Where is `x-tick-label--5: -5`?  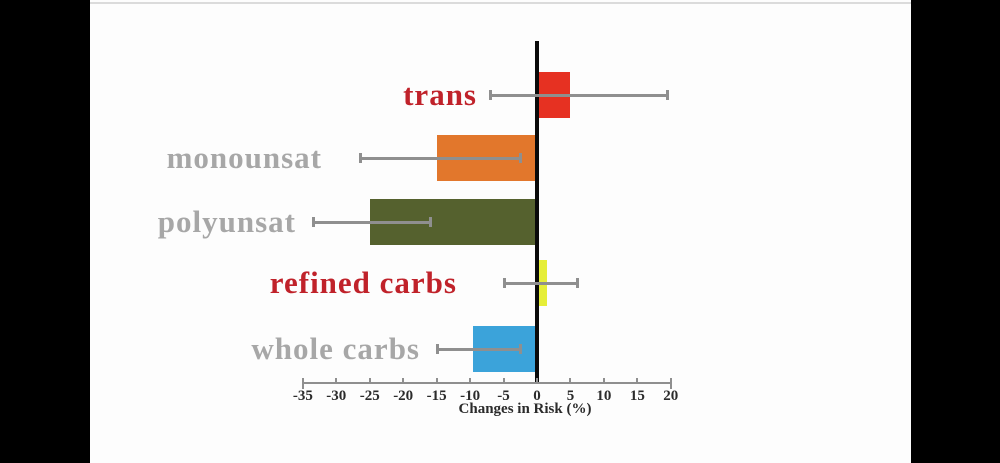 x-tick-label--5: -5 is located at coordinates (503, 396).